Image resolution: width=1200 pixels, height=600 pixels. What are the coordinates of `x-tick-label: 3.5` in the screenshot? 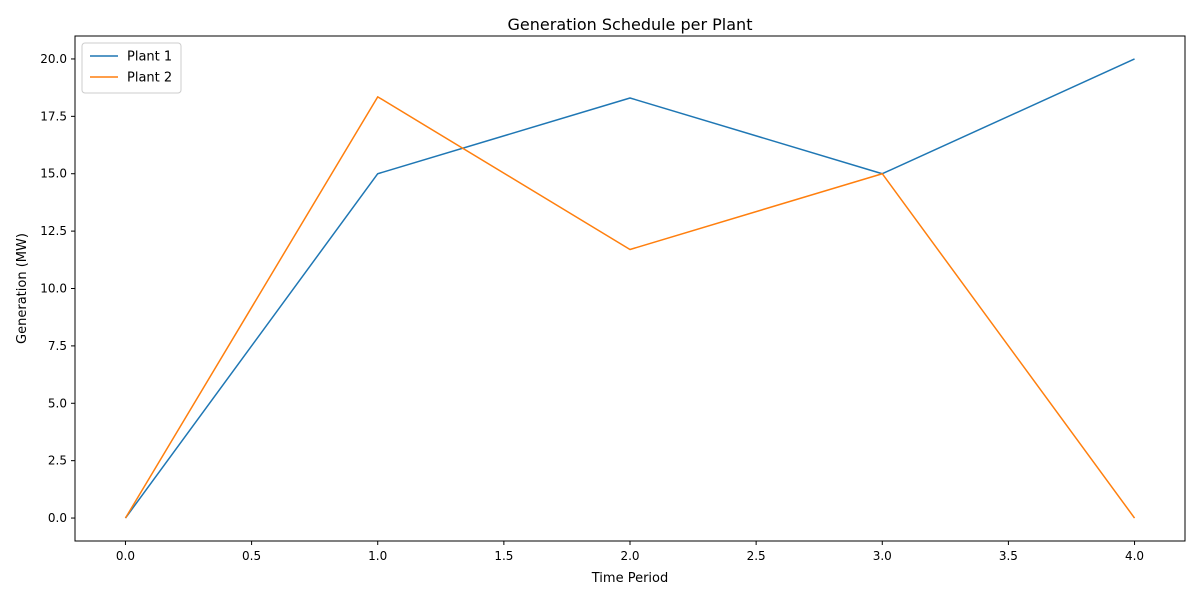 It's located at (1008, 556).